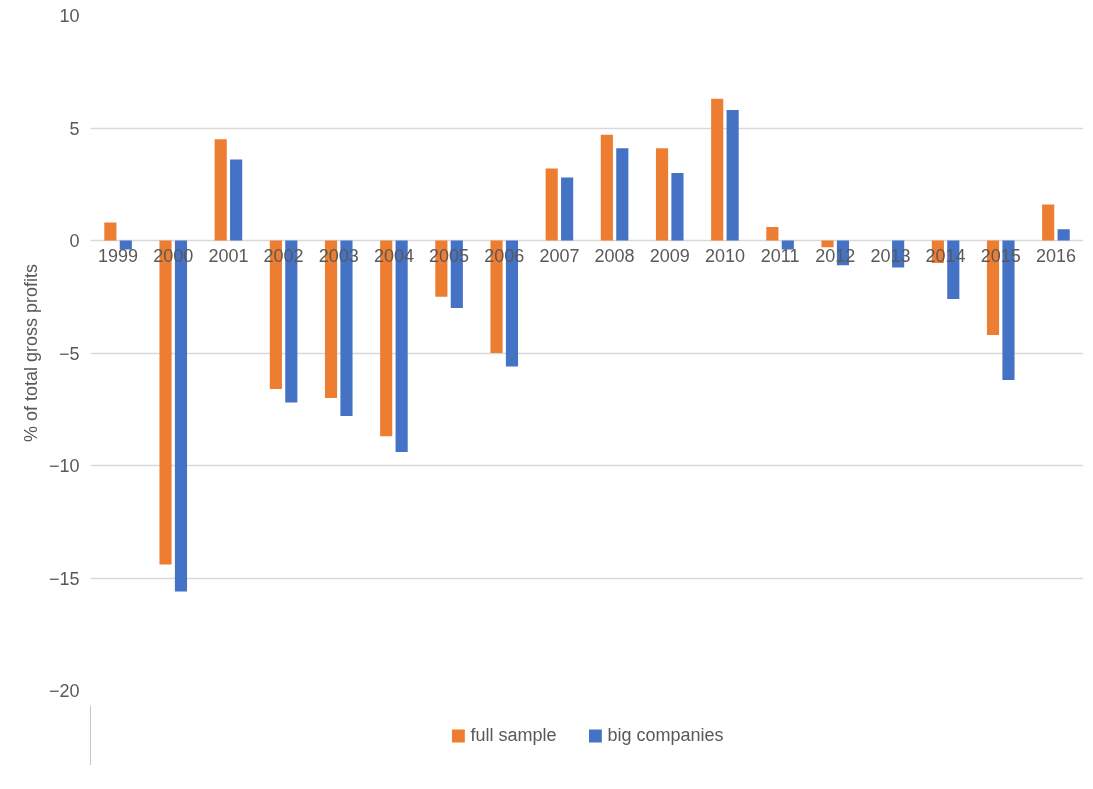 Image resolution: width=1093 pixels, height=789 pixels. I want to click on x-tick-label: 2001, so click(228, 255).